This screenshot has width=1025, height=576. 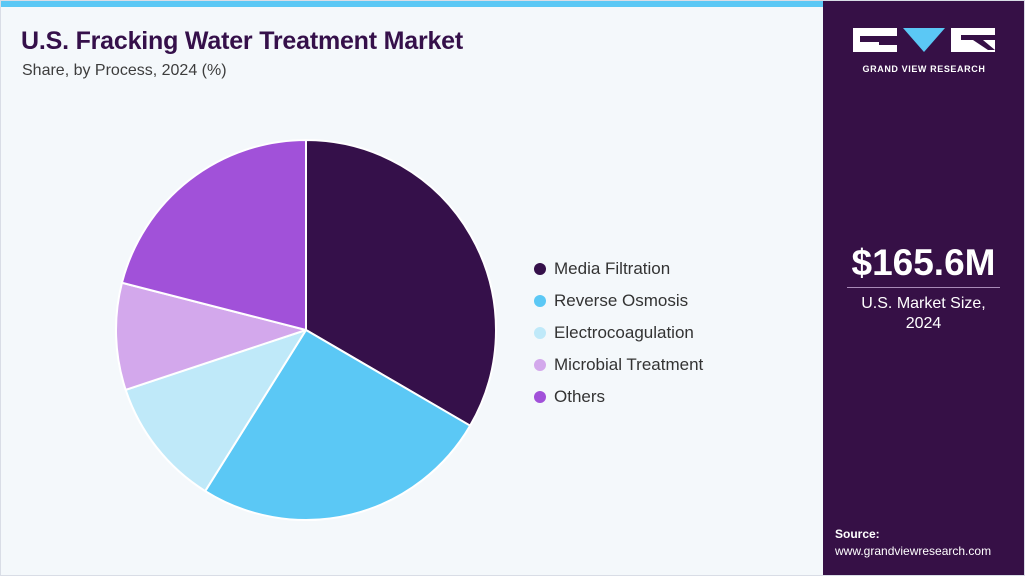 I want to click on pie-slice-media-filtration, so click(x=401, y=283).